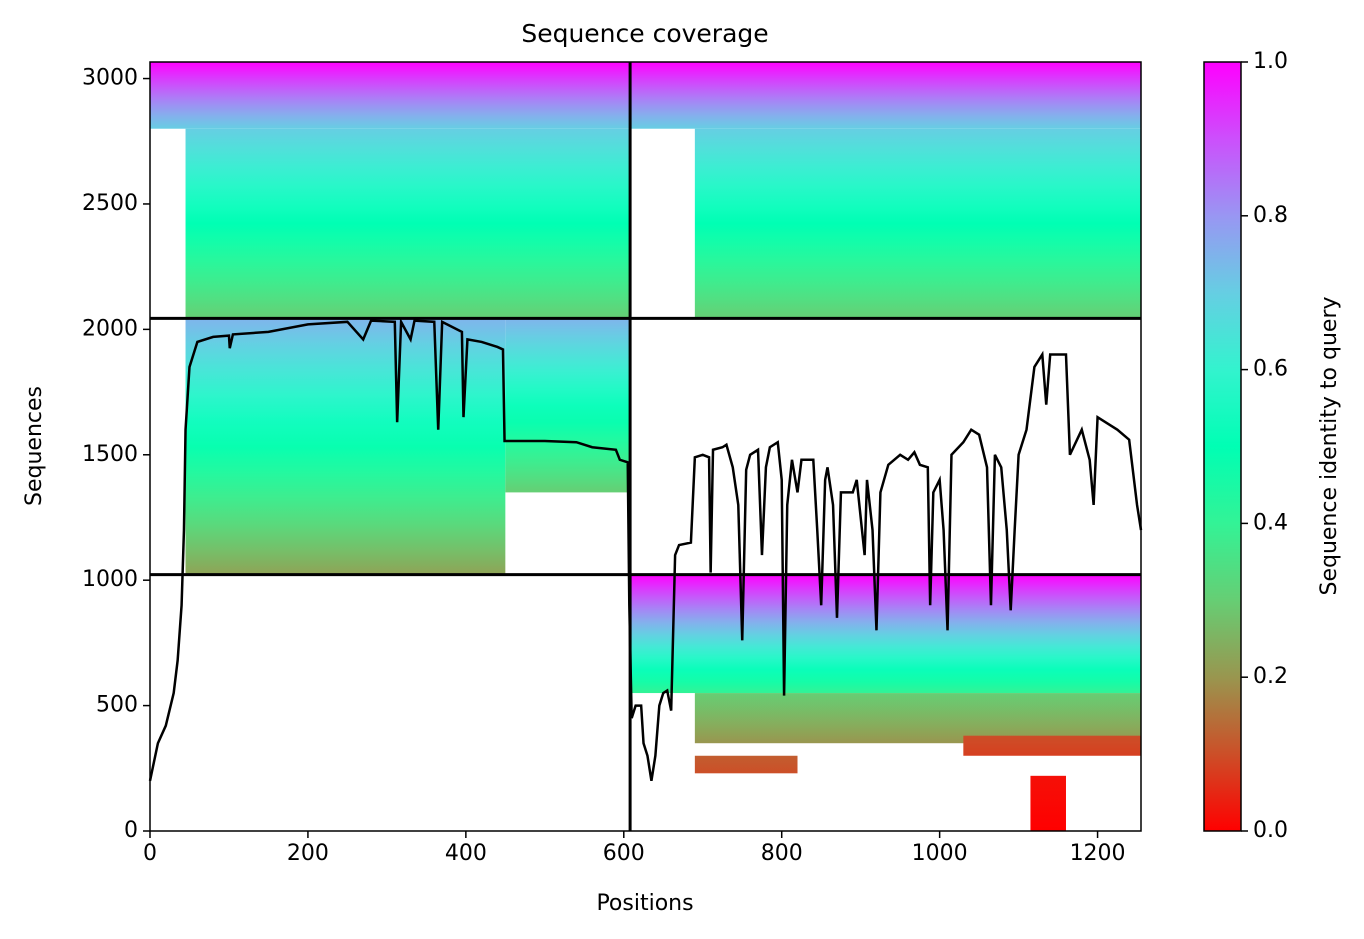 This screenshot has height=939, width=1364. I want to click on colorbar-tick-label: 0.0, so click(1270, 830).